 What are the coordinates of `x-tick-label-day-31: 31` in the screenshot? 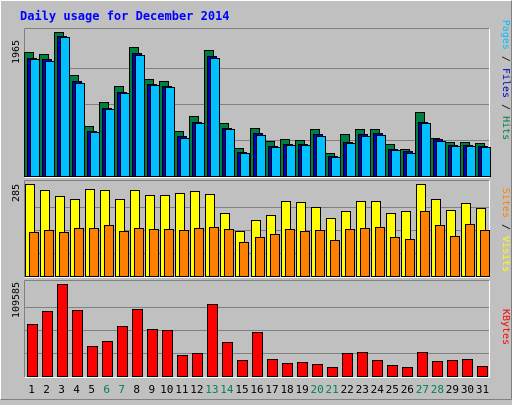 It's located at (482, 389).